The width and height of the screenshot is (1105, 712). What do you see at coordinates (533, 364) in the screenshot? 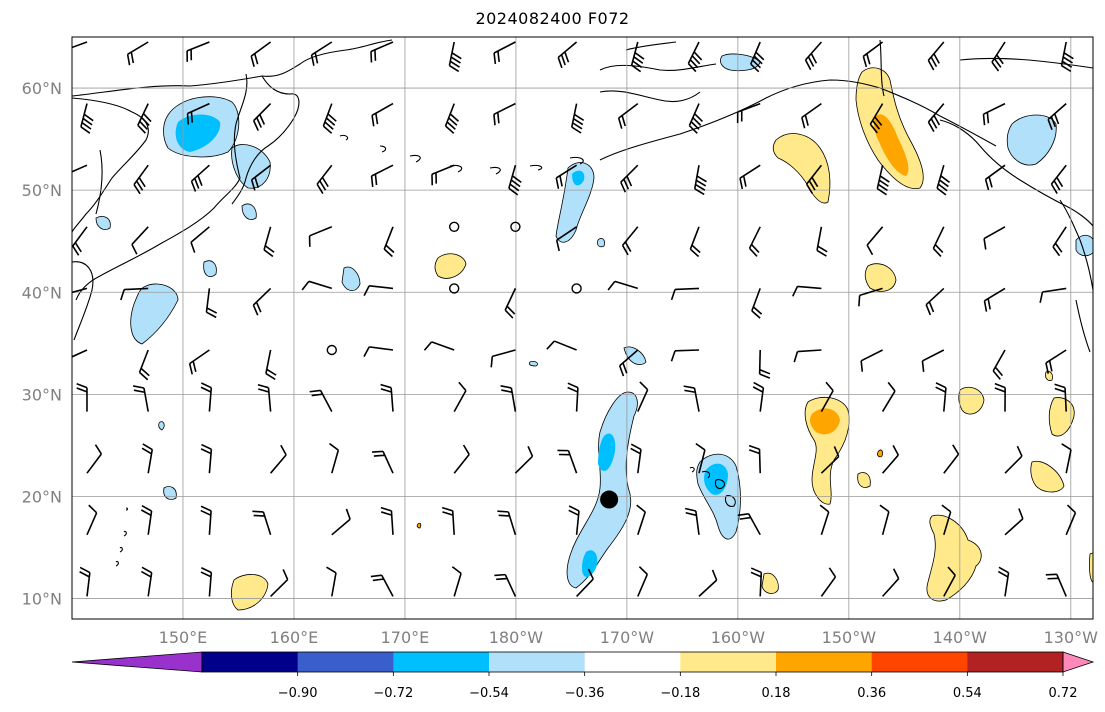
I see `neg-area-spot-c` at bounding box center [533, 364].